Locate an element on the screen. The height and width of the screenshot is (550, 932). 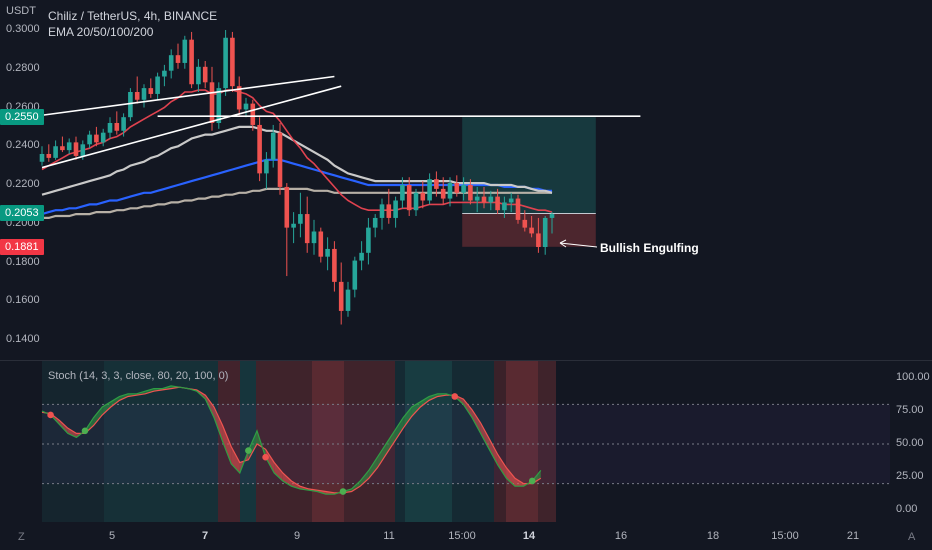
price-tick-label: 0.2800 is located at coordinates (23, 67).